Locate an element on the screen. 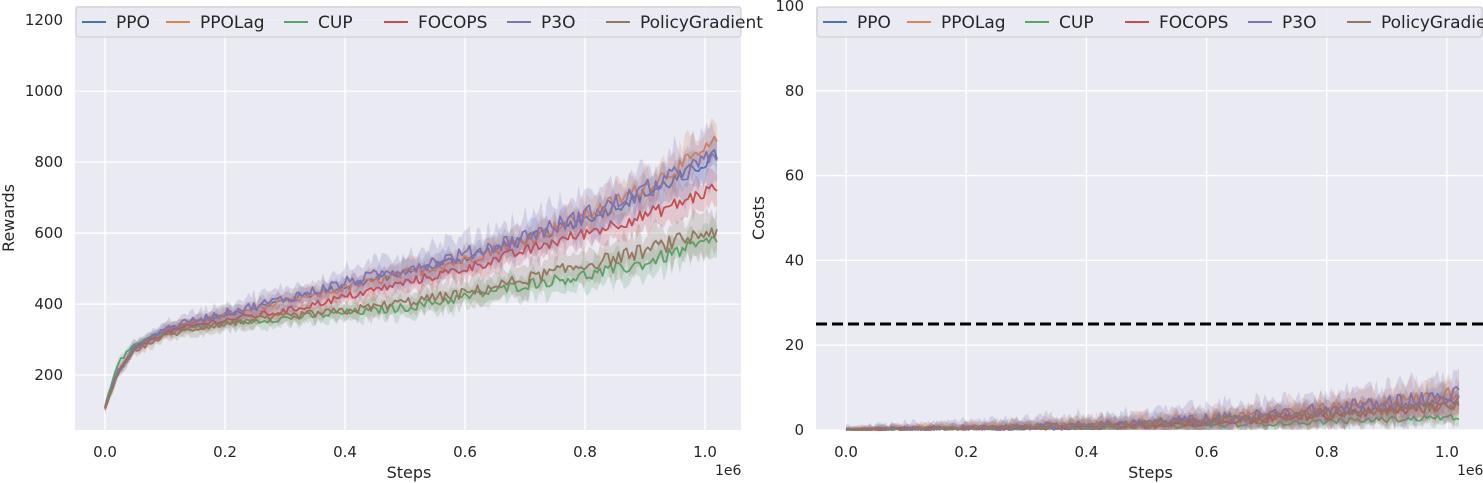 The width and height of the screenshot is (1483, 483). series-band-policygradient is located at coordinates (1152, 406).